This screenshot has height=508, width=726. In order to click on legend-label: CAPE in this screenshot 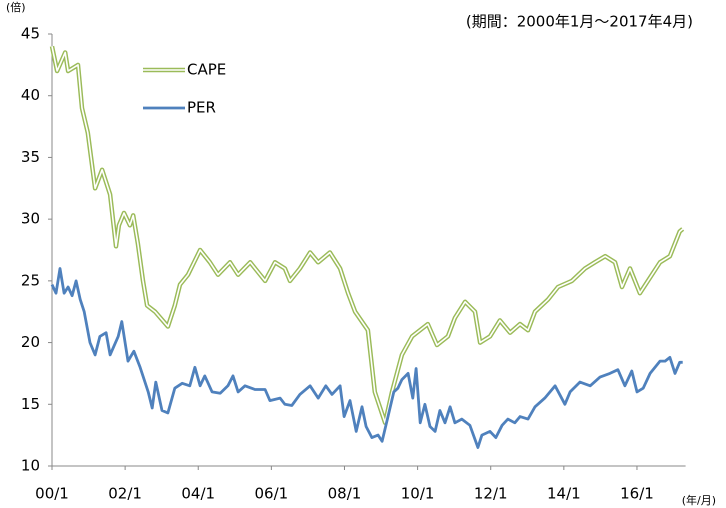, I will do `click(206, 70)`.